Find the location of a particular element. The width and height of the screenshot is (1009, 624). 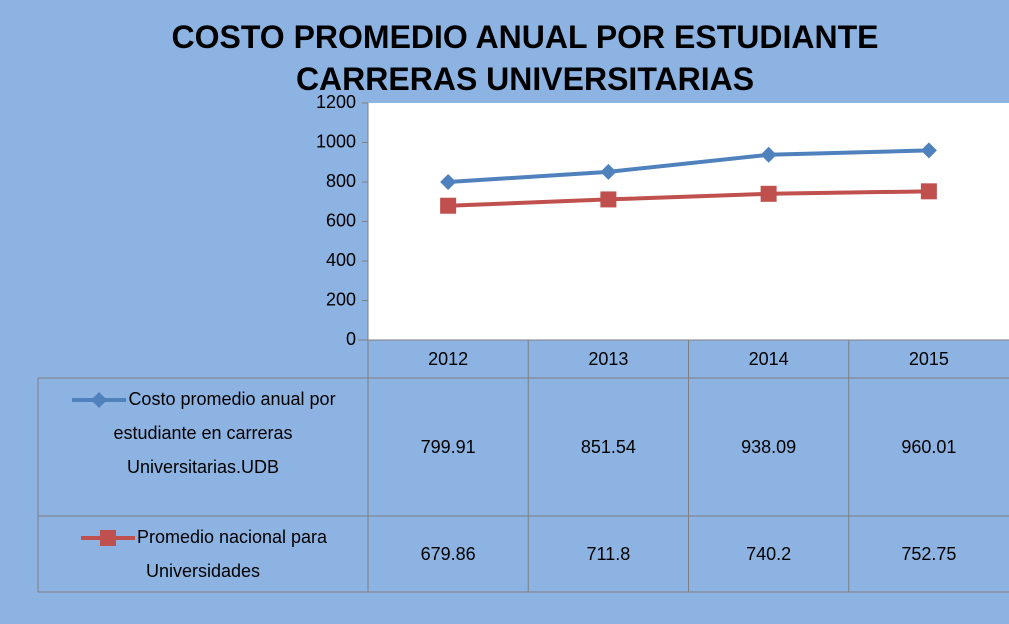

y-tick-label: 600 is located at coordinates (341, 220).